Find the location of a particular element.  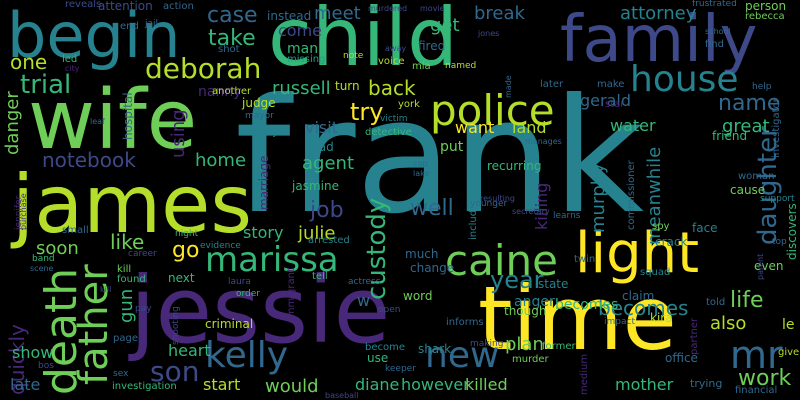

word-actress: actress is located at coordinates (364, 282).